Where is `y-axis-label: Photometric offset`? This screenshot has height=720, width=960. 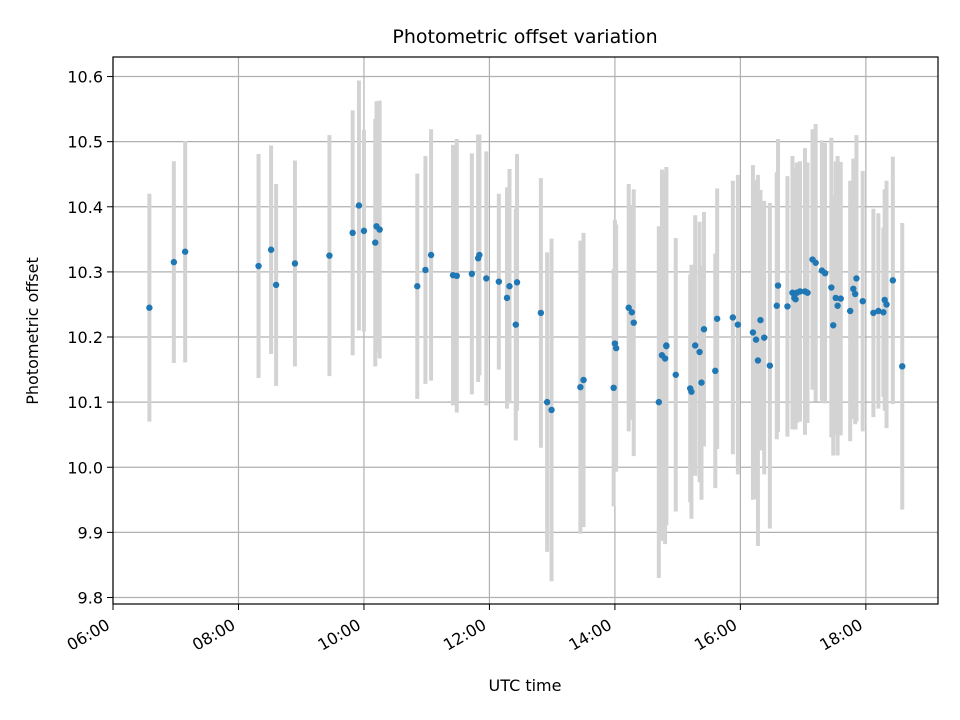
y-axis-label: Photometric offset is located at coordinates (32, 331).